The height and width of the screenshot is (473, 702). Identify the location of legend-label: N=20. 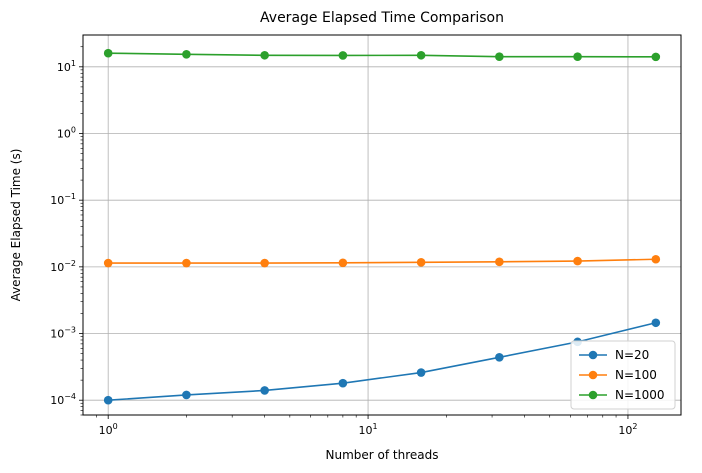
(632, 355).